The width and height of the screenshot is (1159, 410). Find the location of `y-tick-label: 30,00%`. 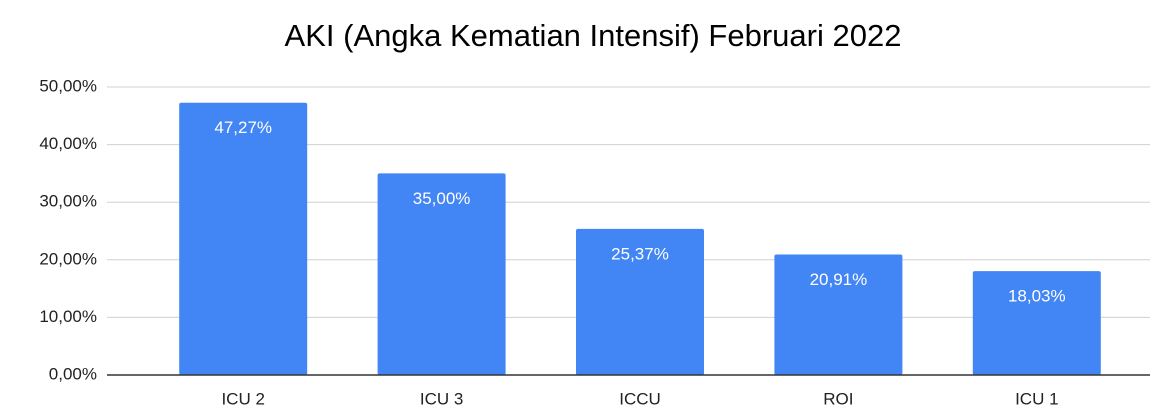

y-tick-label: 30,00% is located at coordinates (68, 201).